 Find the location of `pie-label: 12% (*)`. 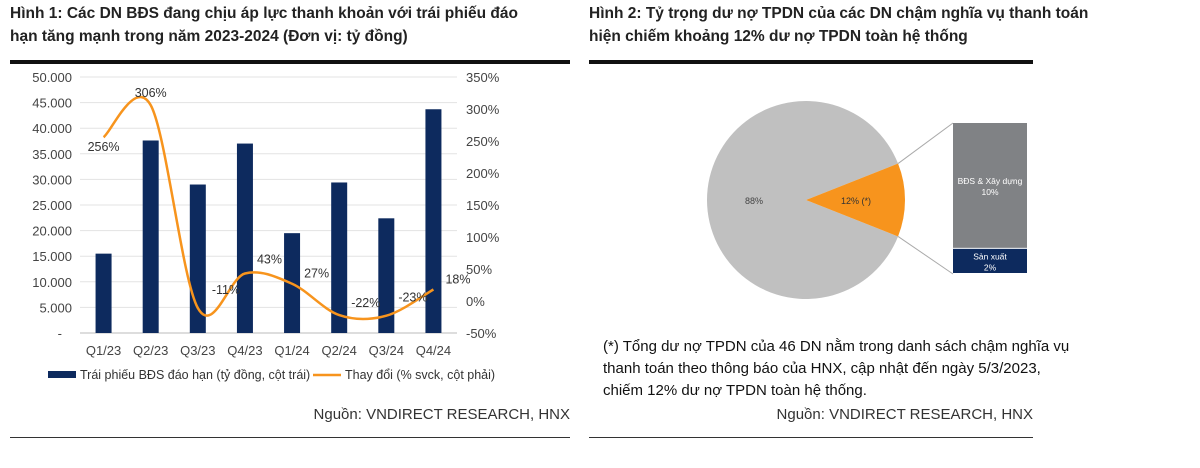

pie-label: 12% (*) is located at coordinates (856, 201).